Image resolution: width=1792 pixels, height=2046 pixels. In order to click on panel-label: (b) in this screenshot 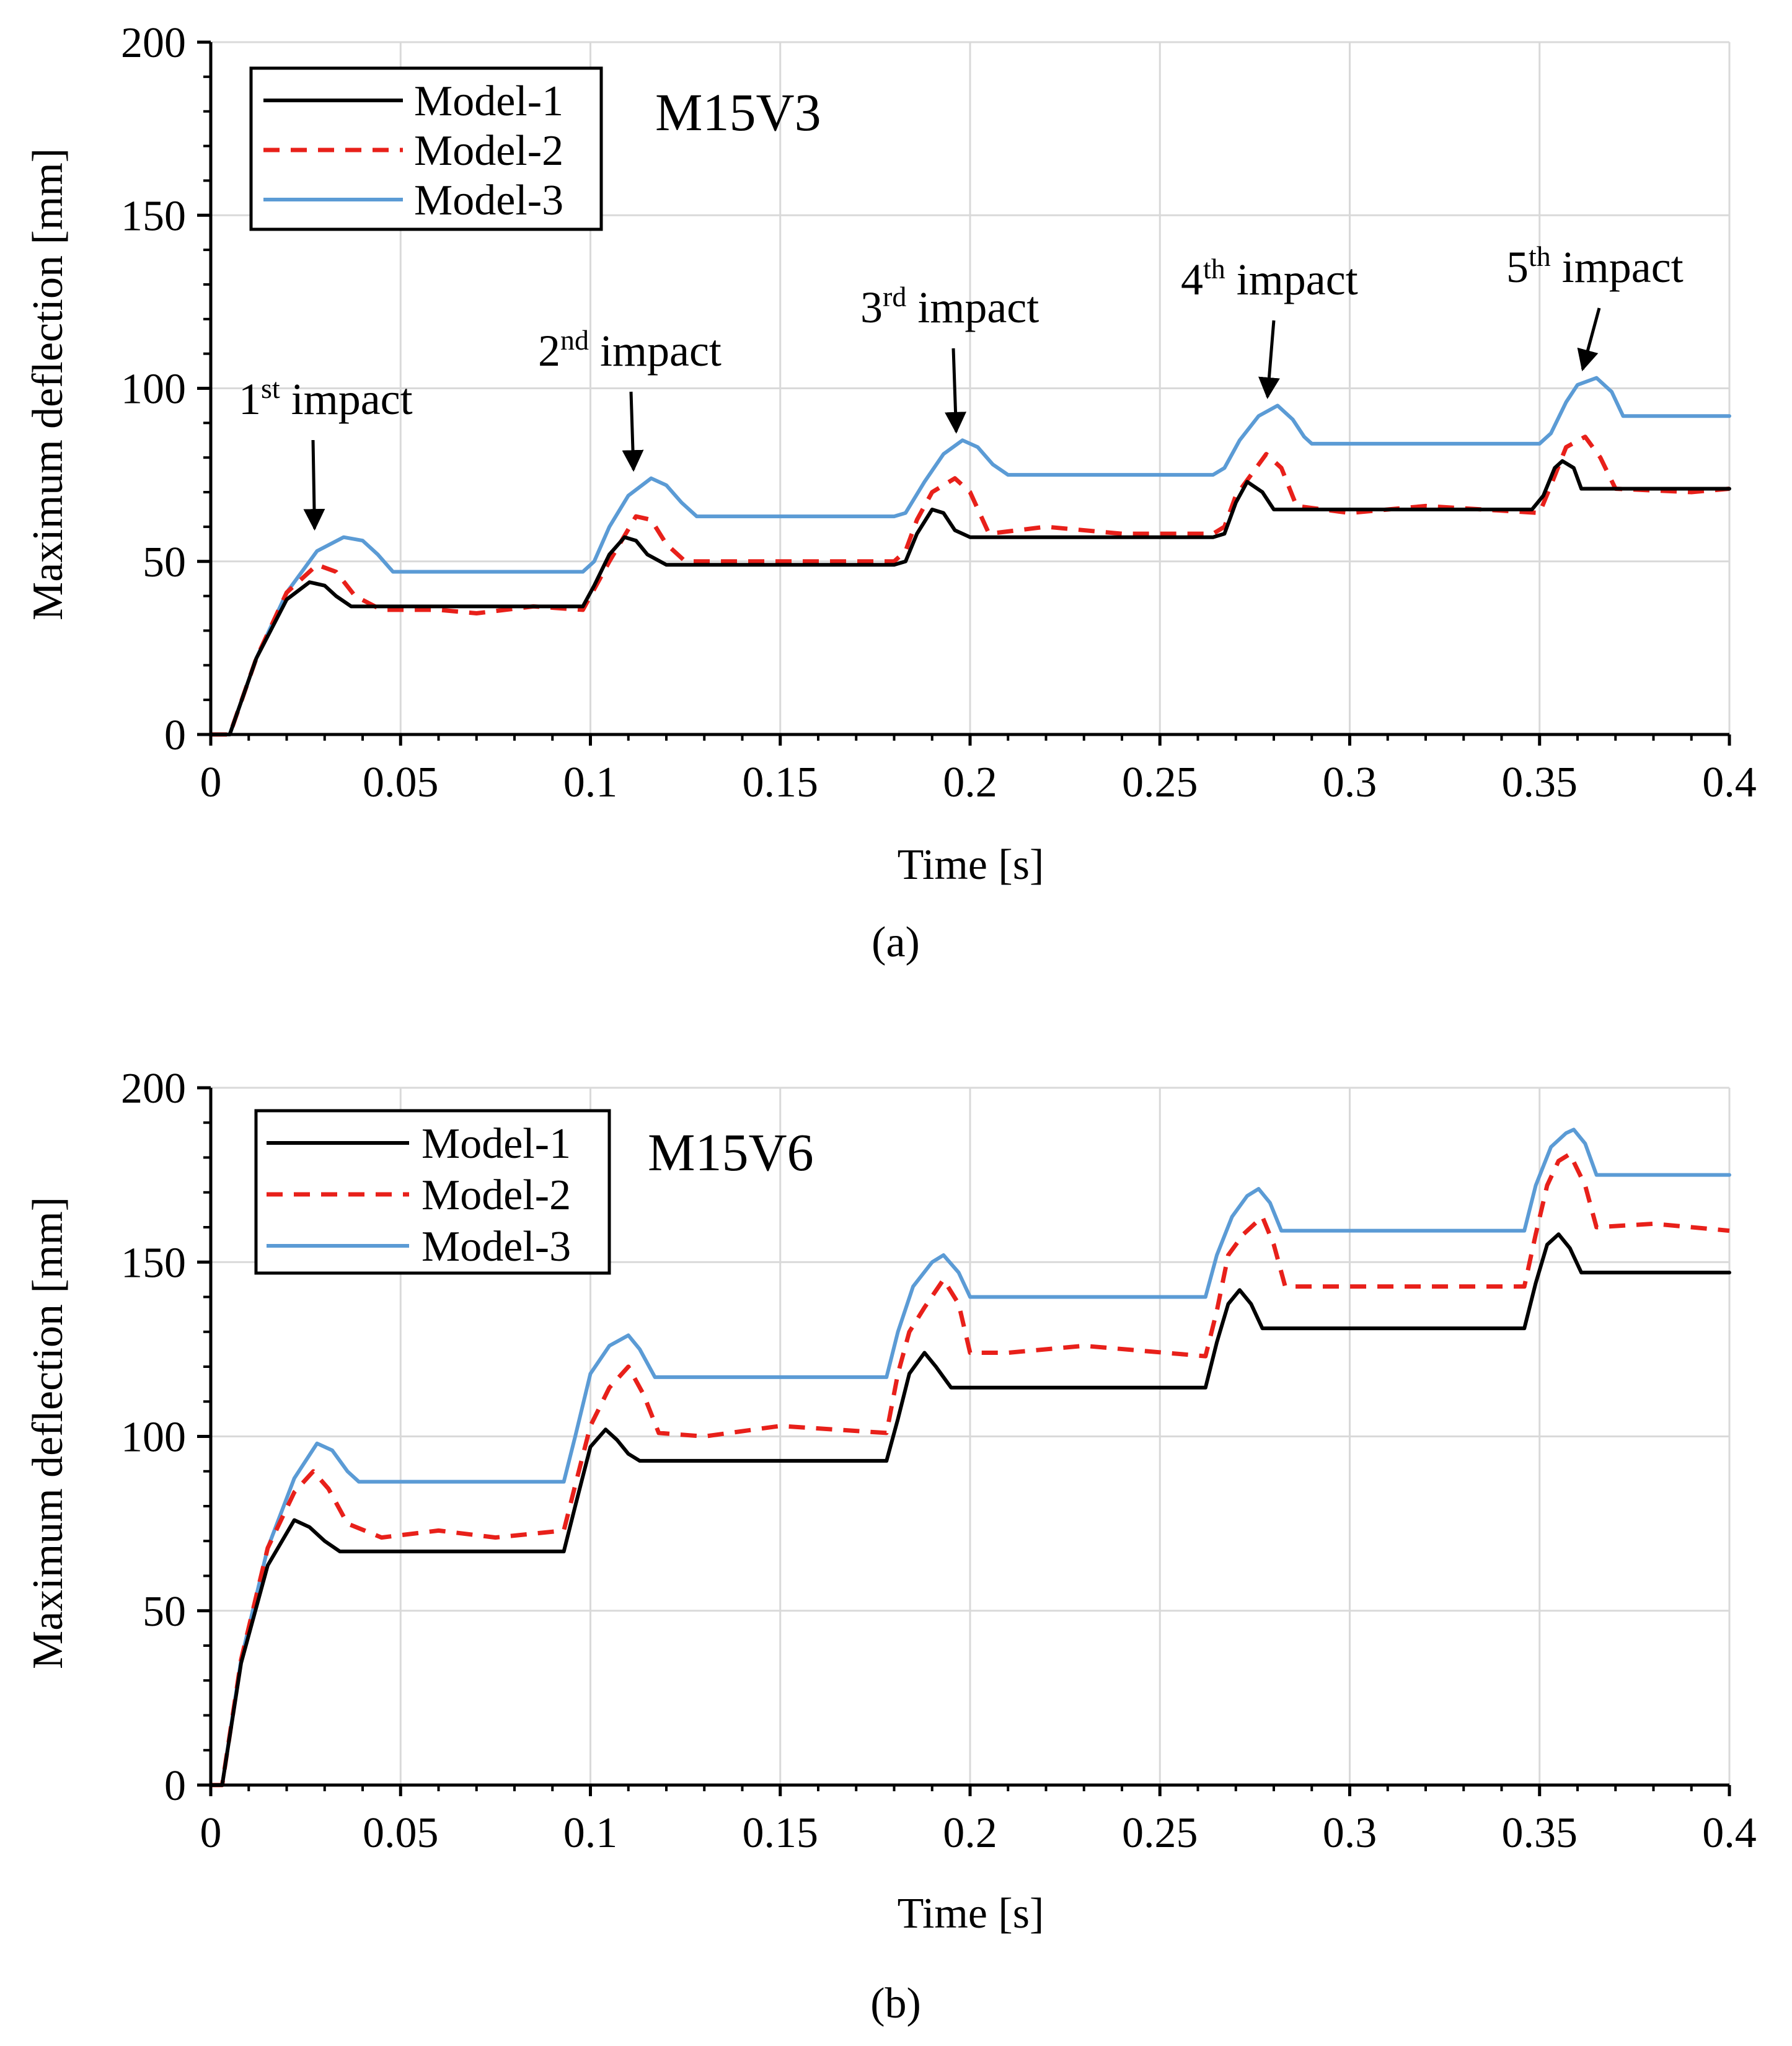, I will do `click(895, 2003)`.